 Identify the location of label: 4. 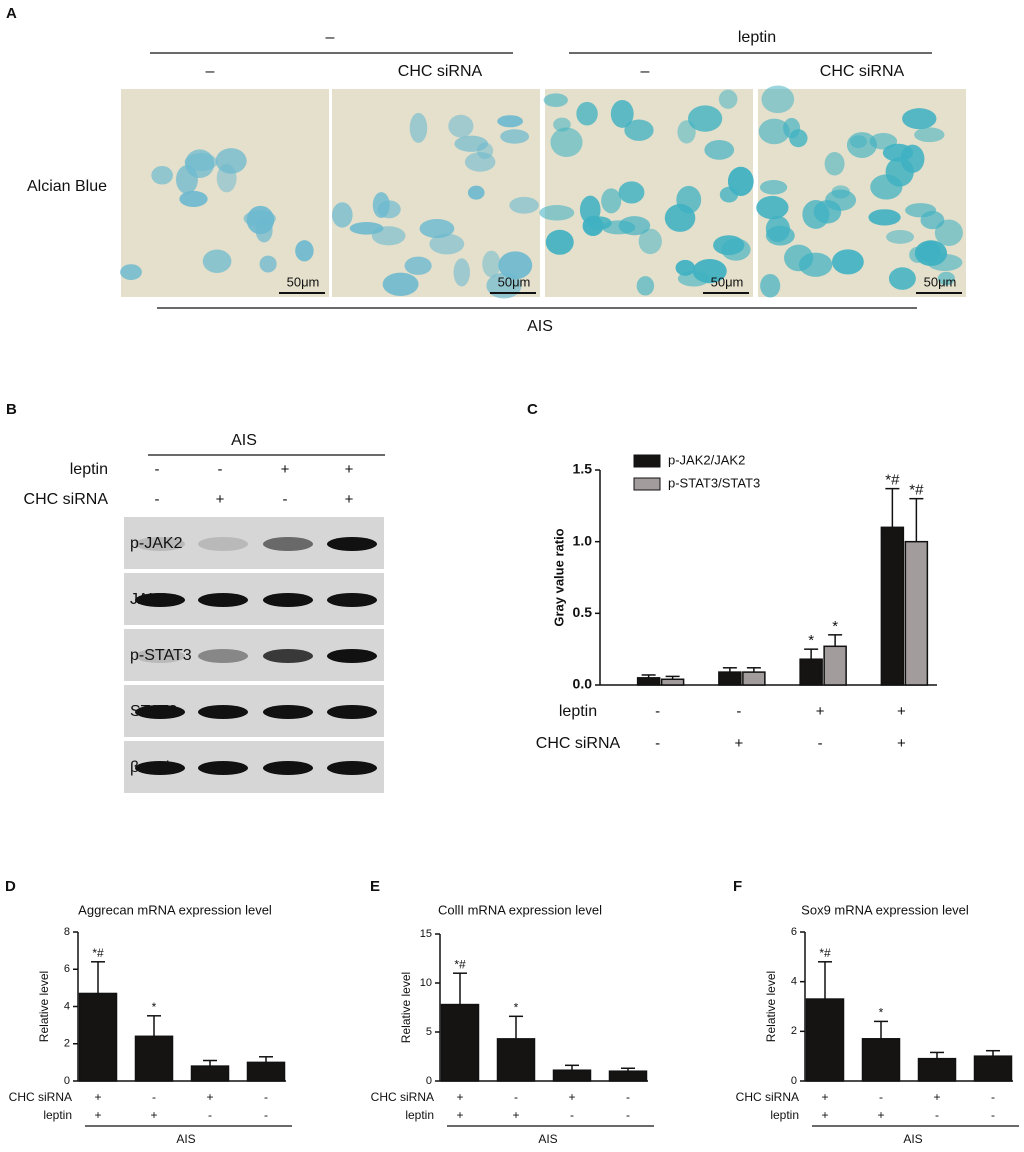
(794, 982).